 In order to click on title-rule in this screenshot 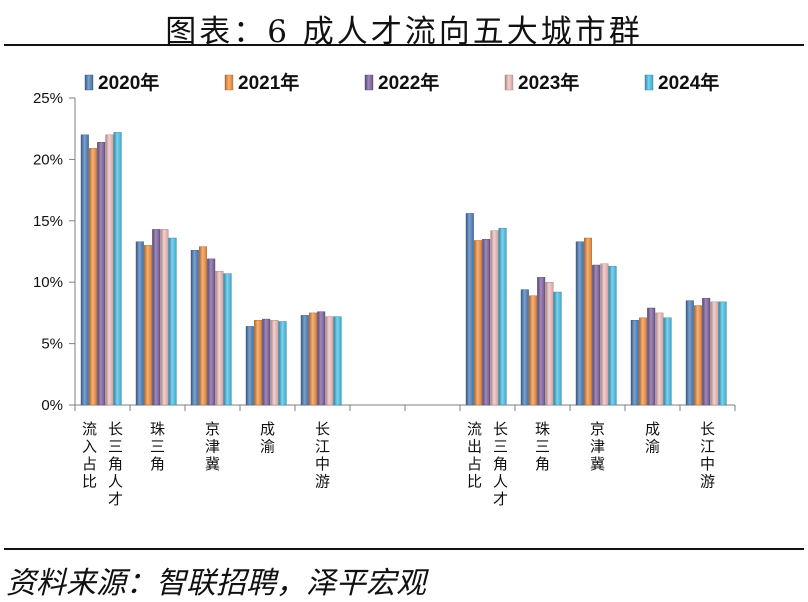, I will do `click(404, 45)`.